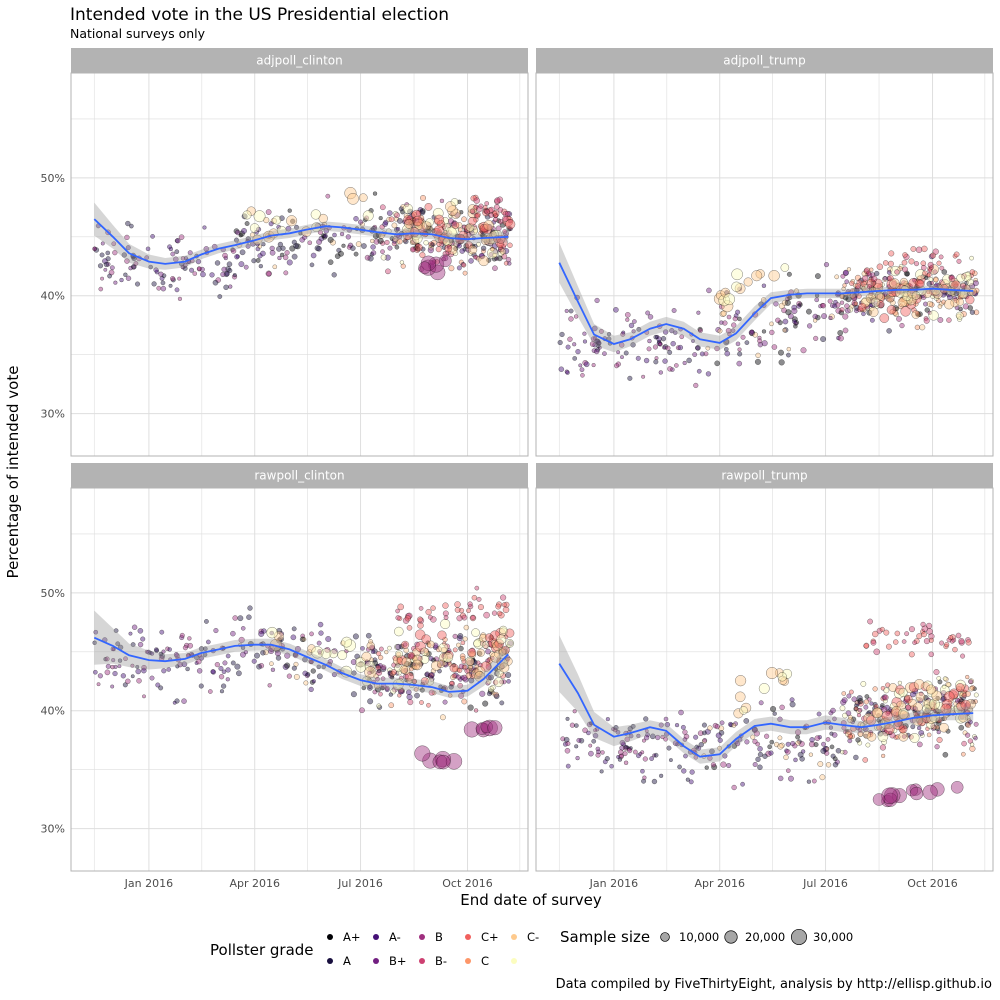  What do you see at coordinates (390, 961) in the screenshot?
I see `grade-legend-item: B+` at bounding box center [390, 961].